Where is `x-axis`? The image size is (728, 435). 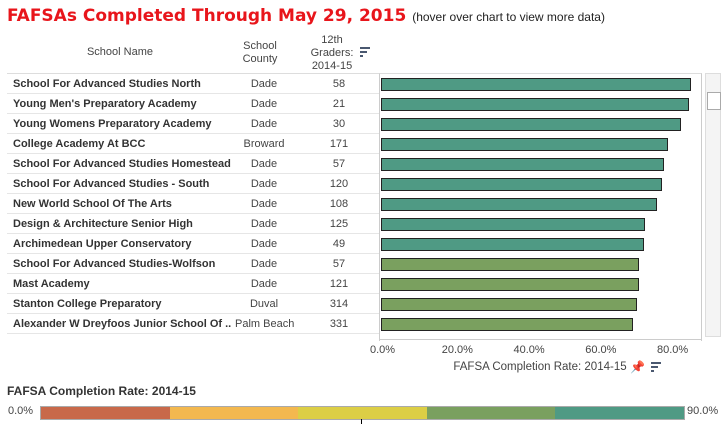
x-axis is located at coordinates (540, 339).